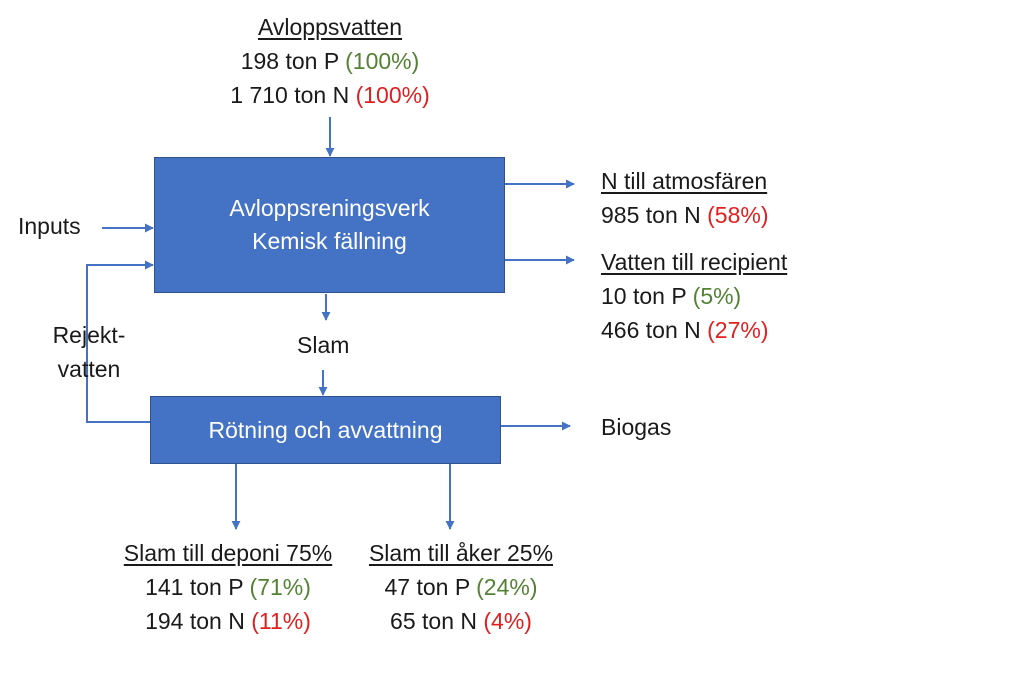 The image size is (1023, 679). I want to click on landfill-p: 141 ton P (71%), so click(228, 587).